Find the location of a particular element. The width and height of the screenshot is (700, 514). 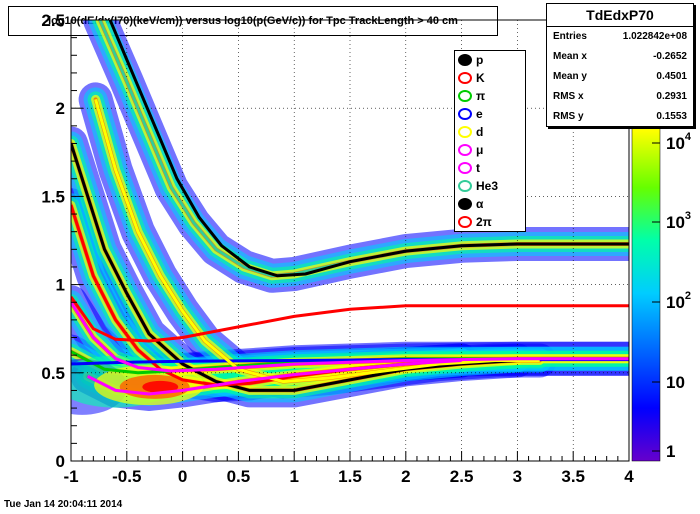

stats-label: Entries is located at coordinates (570, 36).